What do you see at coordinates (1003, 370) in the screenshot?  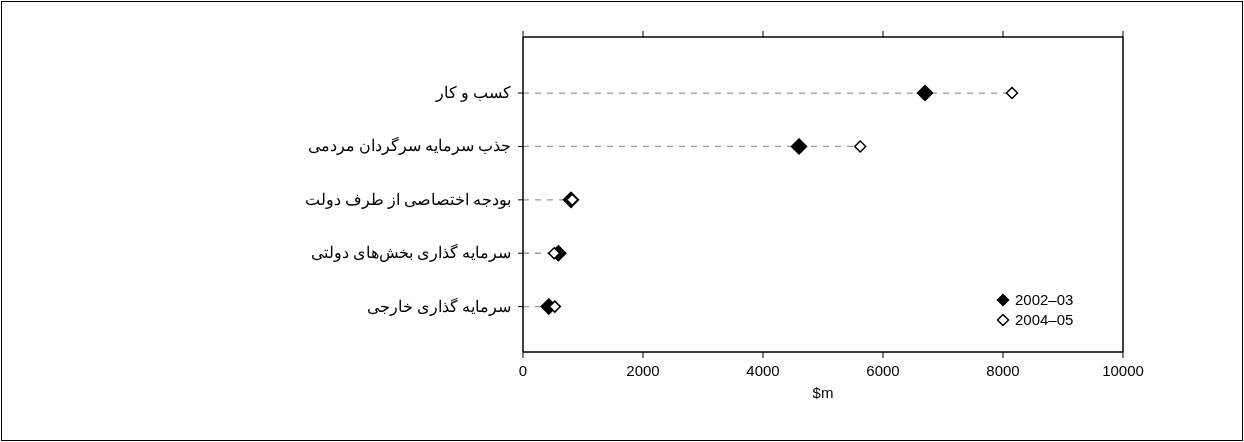 I see `x-tick-label: 8000` at bounding box center [1003, 370].